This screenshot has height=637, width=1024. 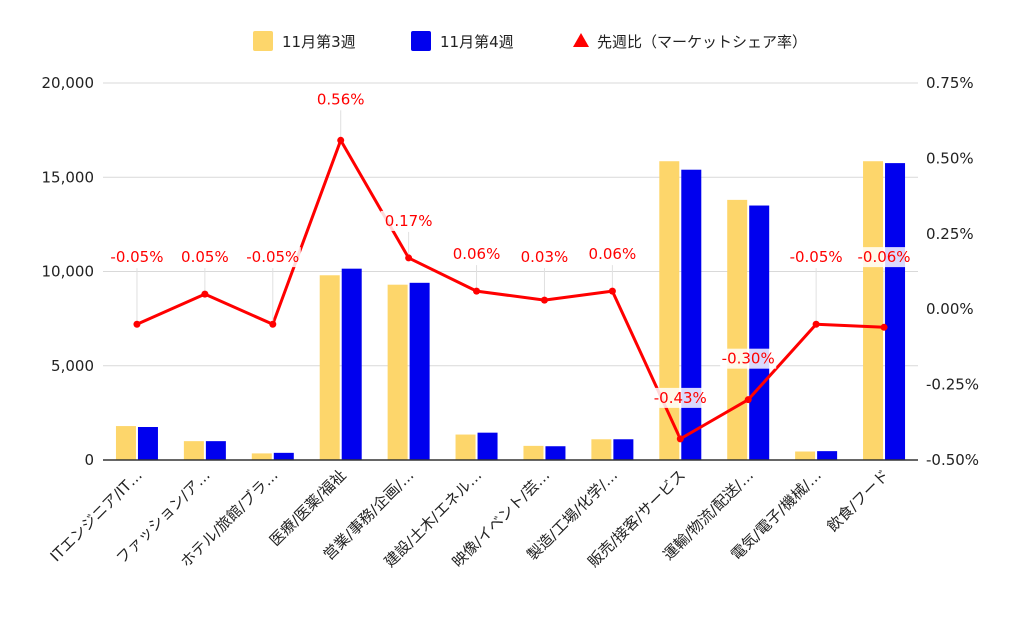 I want to click on data-label: -0.43%, so click(x=680, y=398).